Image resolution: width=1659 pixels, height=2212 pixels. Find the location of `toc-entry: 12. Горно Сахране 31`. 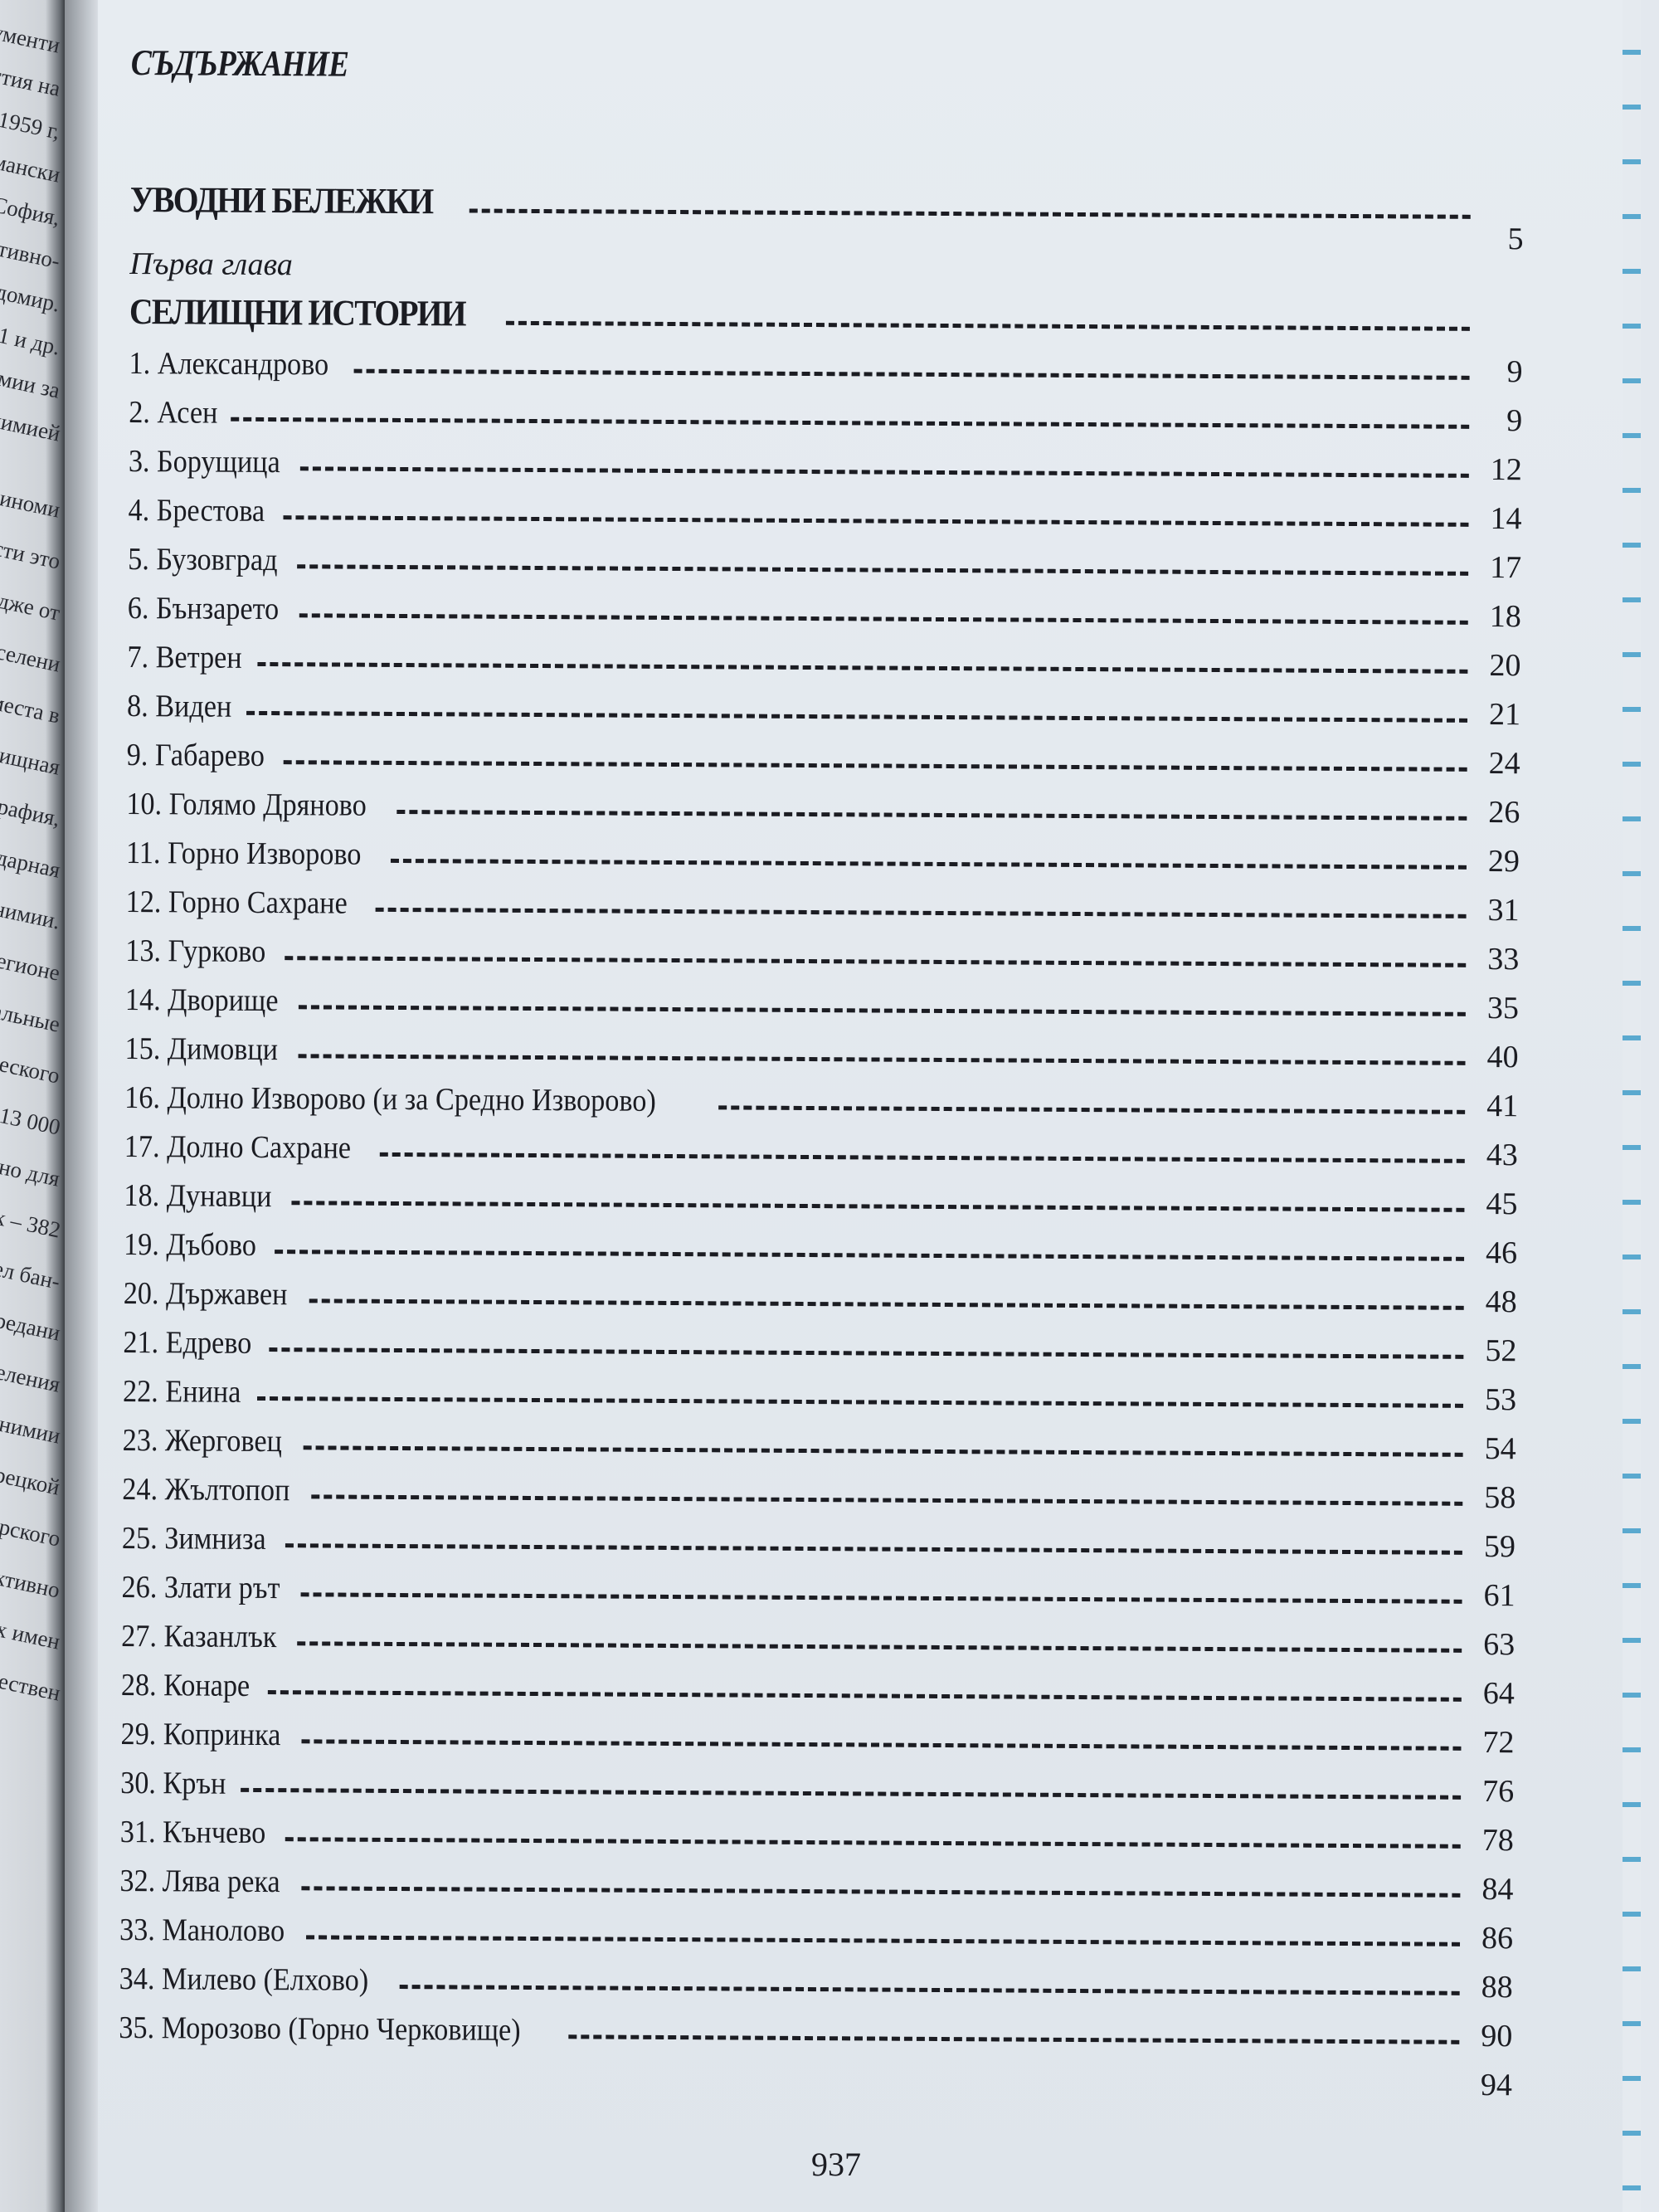

toc-entry: 12. Горно Сахране 31 is located at coordinates (823, 899).